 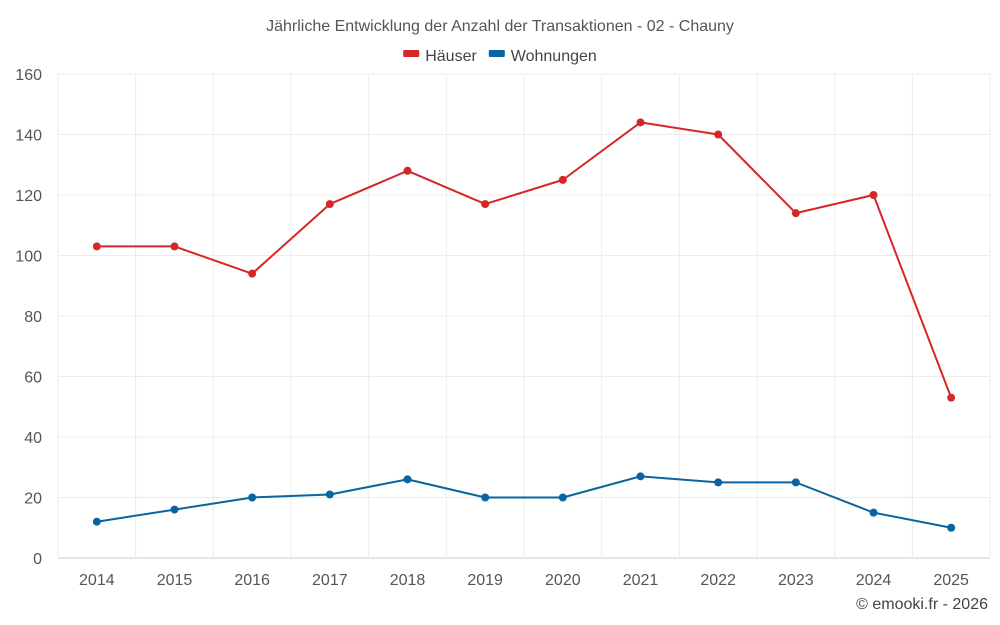 I want to click on x-tick-label: 2016, so click(x=252, y=580).